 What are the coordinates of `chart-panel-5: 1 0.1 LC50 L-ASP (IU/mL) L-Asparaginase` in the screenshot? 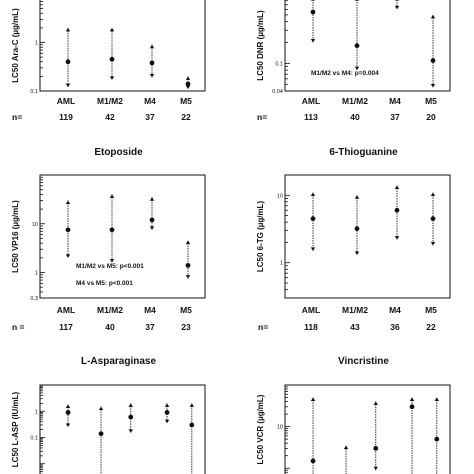 It's located at (108, 415).